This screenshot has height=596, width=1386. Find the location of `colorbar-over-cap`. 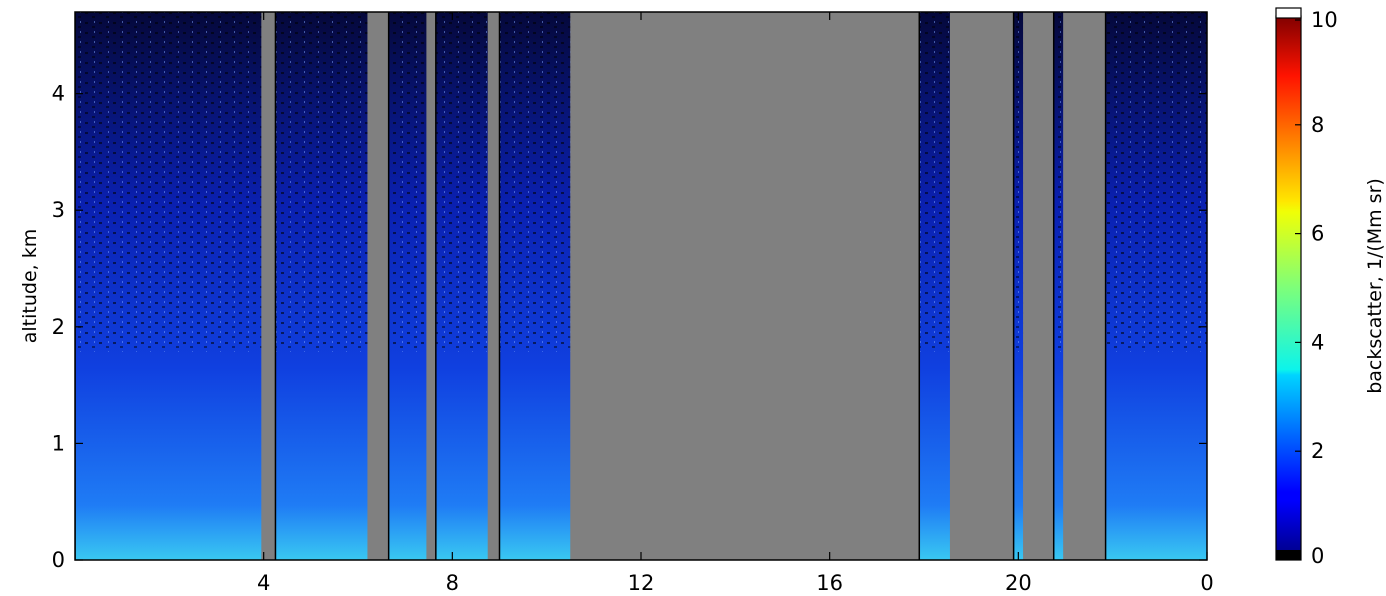

colorbar-over-cap is located at coordinates (1288, 13).